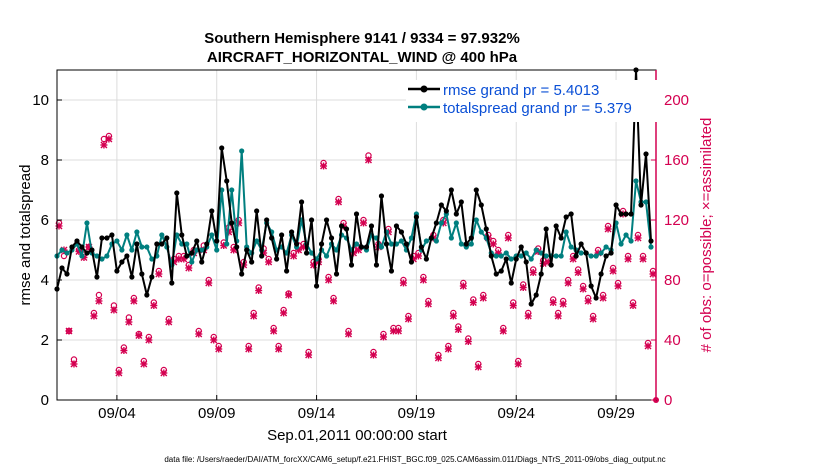 This screenshot has width=830, height=470. Describe the element at coordinates (521, 90) in the screenshot. I see `legend-rmse-label: rmse grand pr = 5.4013` at that location.